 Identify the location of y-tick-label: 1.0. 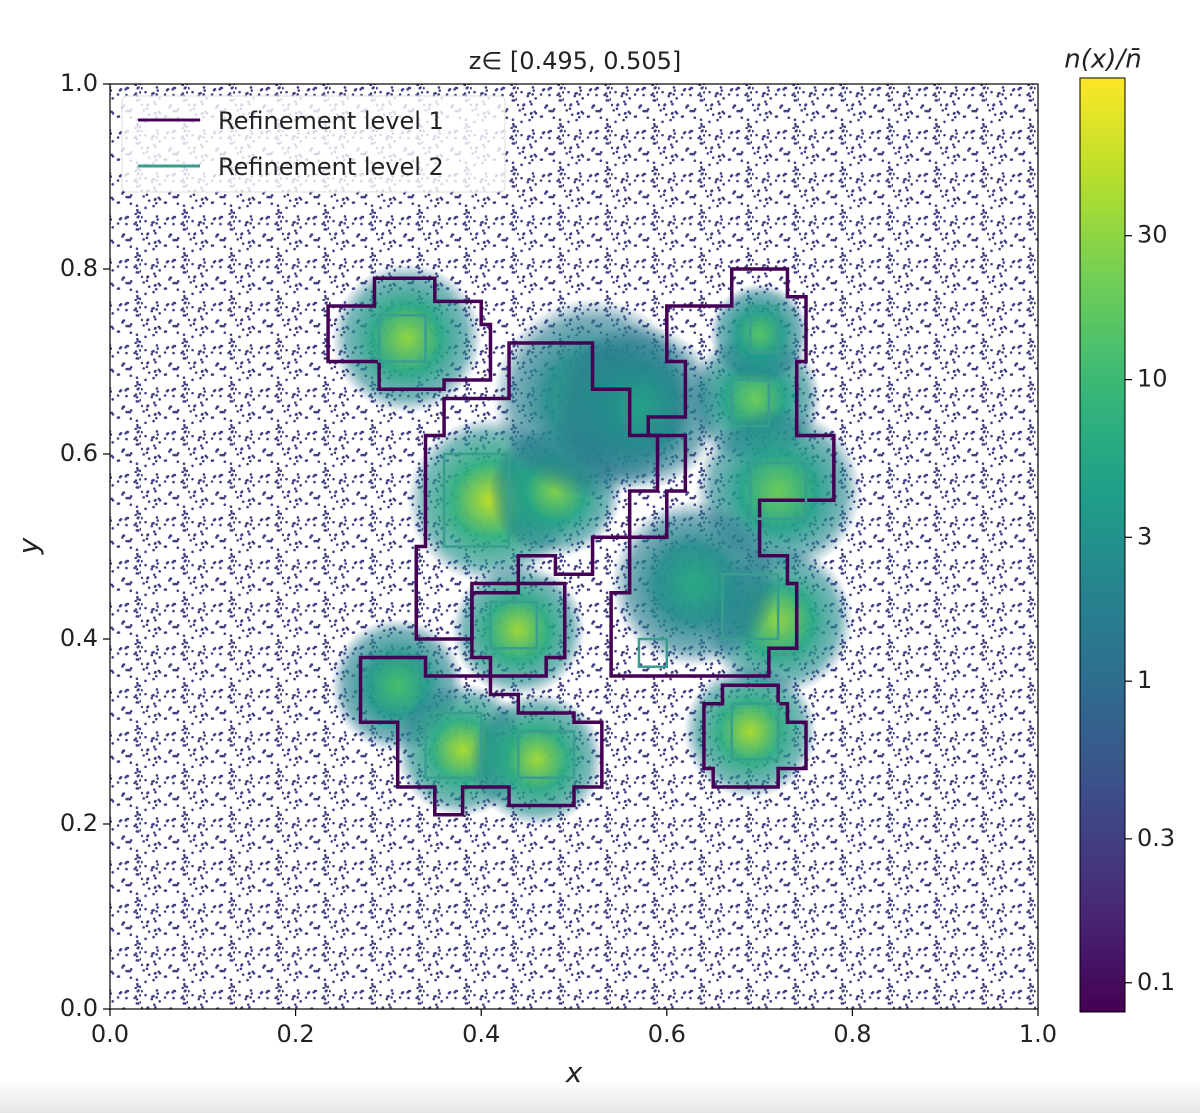
(79, 83).